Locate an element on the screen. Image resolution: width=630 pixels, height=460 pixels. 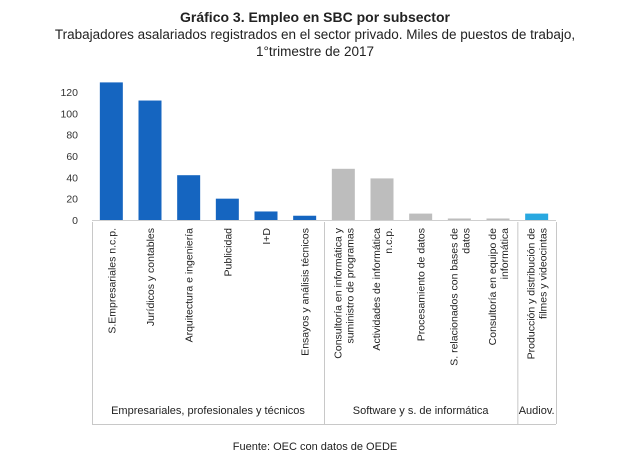
x-tick-label: Actividades de informátican.c.p. is located at coordinates (383, 289).